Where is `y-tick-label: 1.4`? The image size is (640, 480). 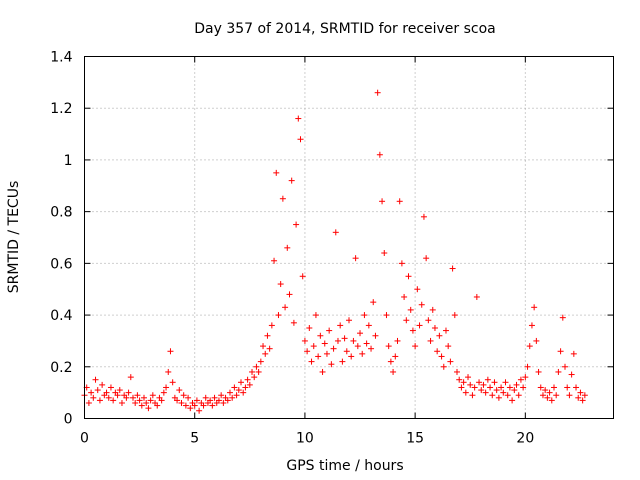
y-tick-label: 1.4 is located at coordinates (61, 58).